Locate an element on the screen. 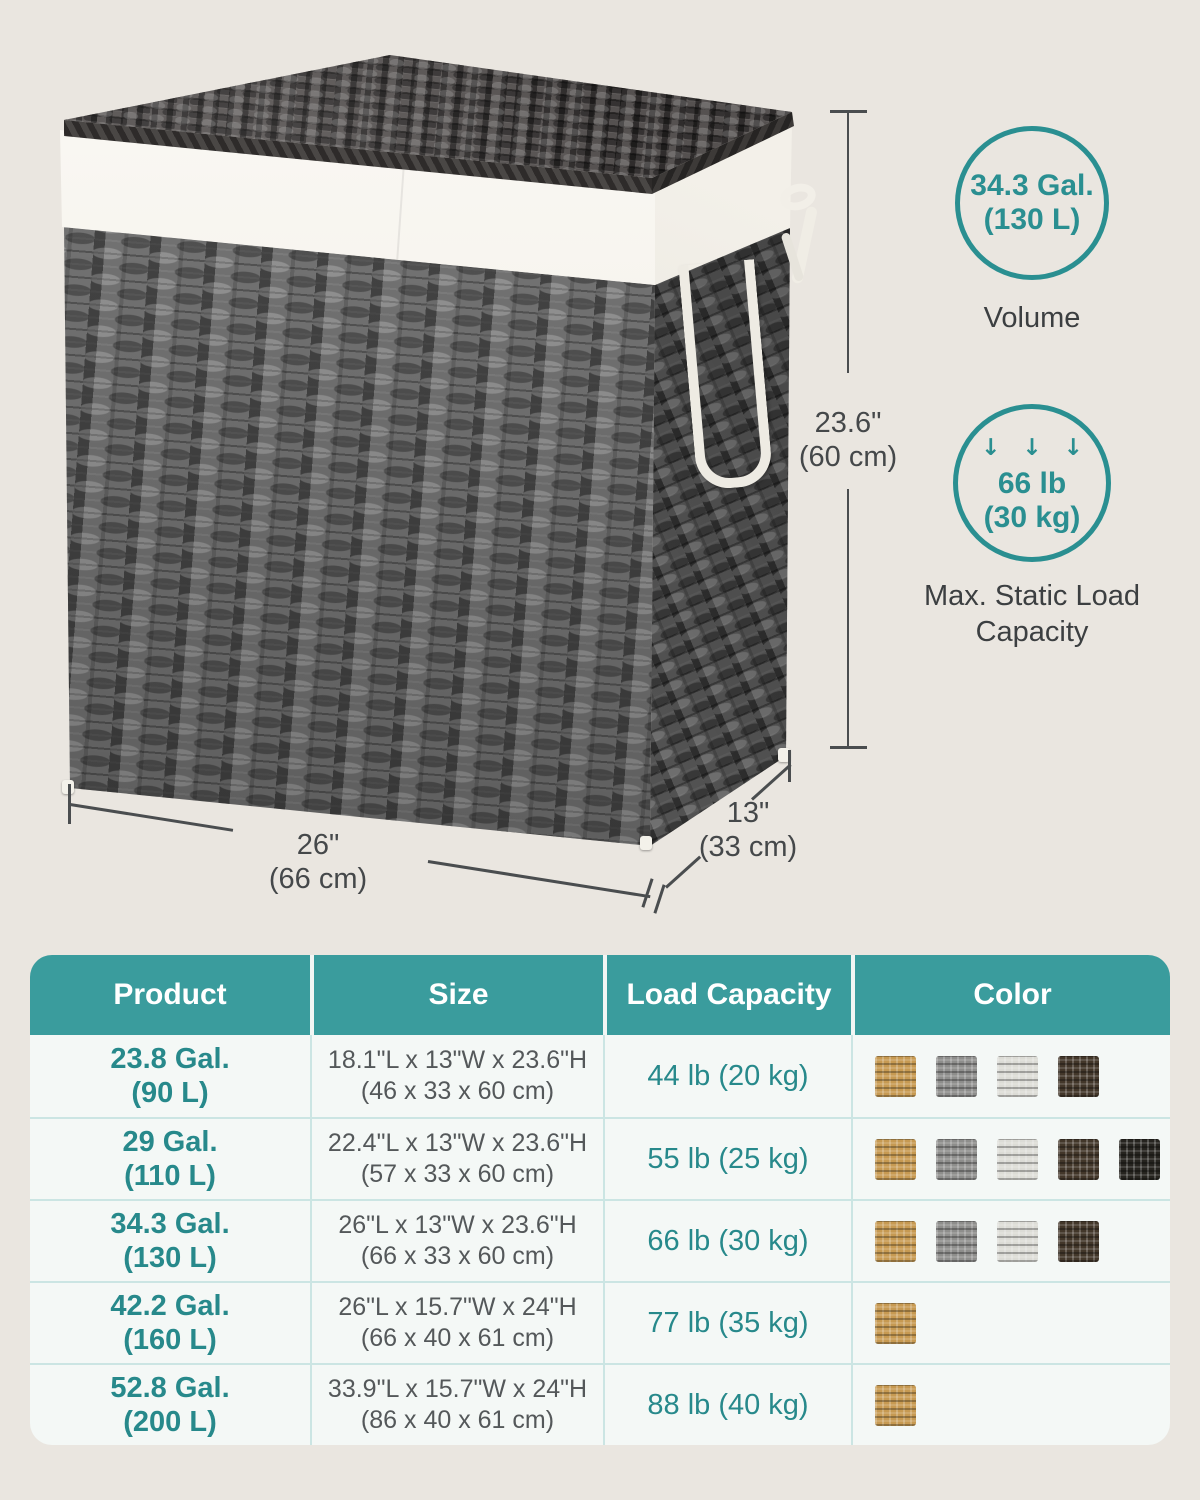 Image resolution: width=1200 pixels, height=1500 pixels. load-cell: 88 lb (40 kg) is located at coordinates (727, 1405).